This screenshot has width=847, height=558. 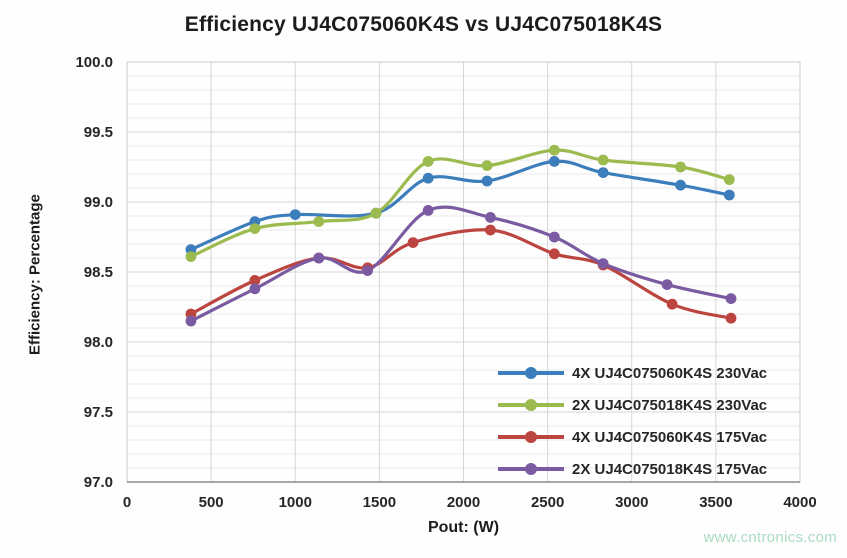 I want to click on legend-item-1: 2X UJ4C075018K4S 230Vac, so click(x=632, y=405).